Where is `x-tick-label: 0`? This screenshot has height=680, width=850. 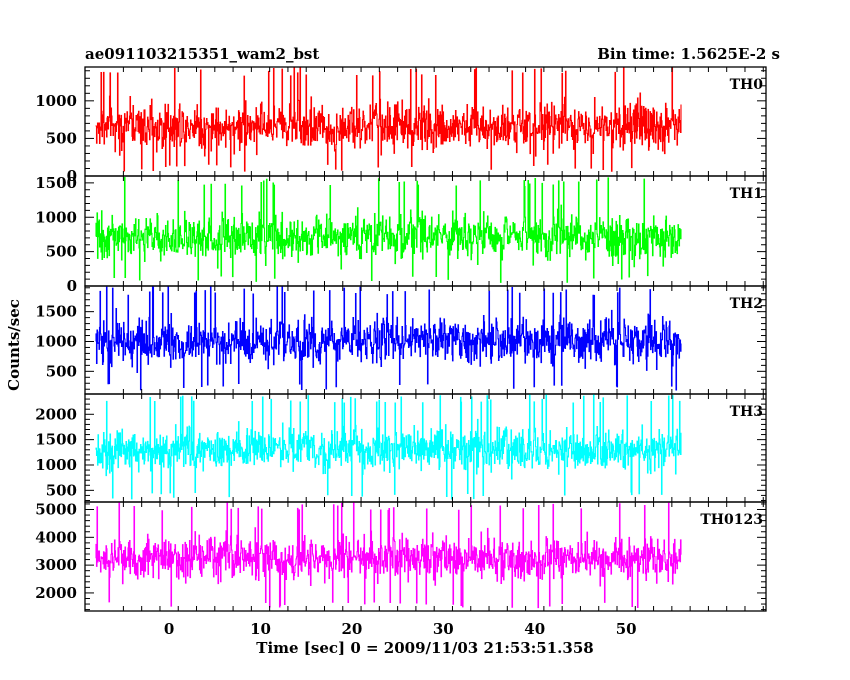 x-tick-label: 0 is located at coordinates (169, 629).